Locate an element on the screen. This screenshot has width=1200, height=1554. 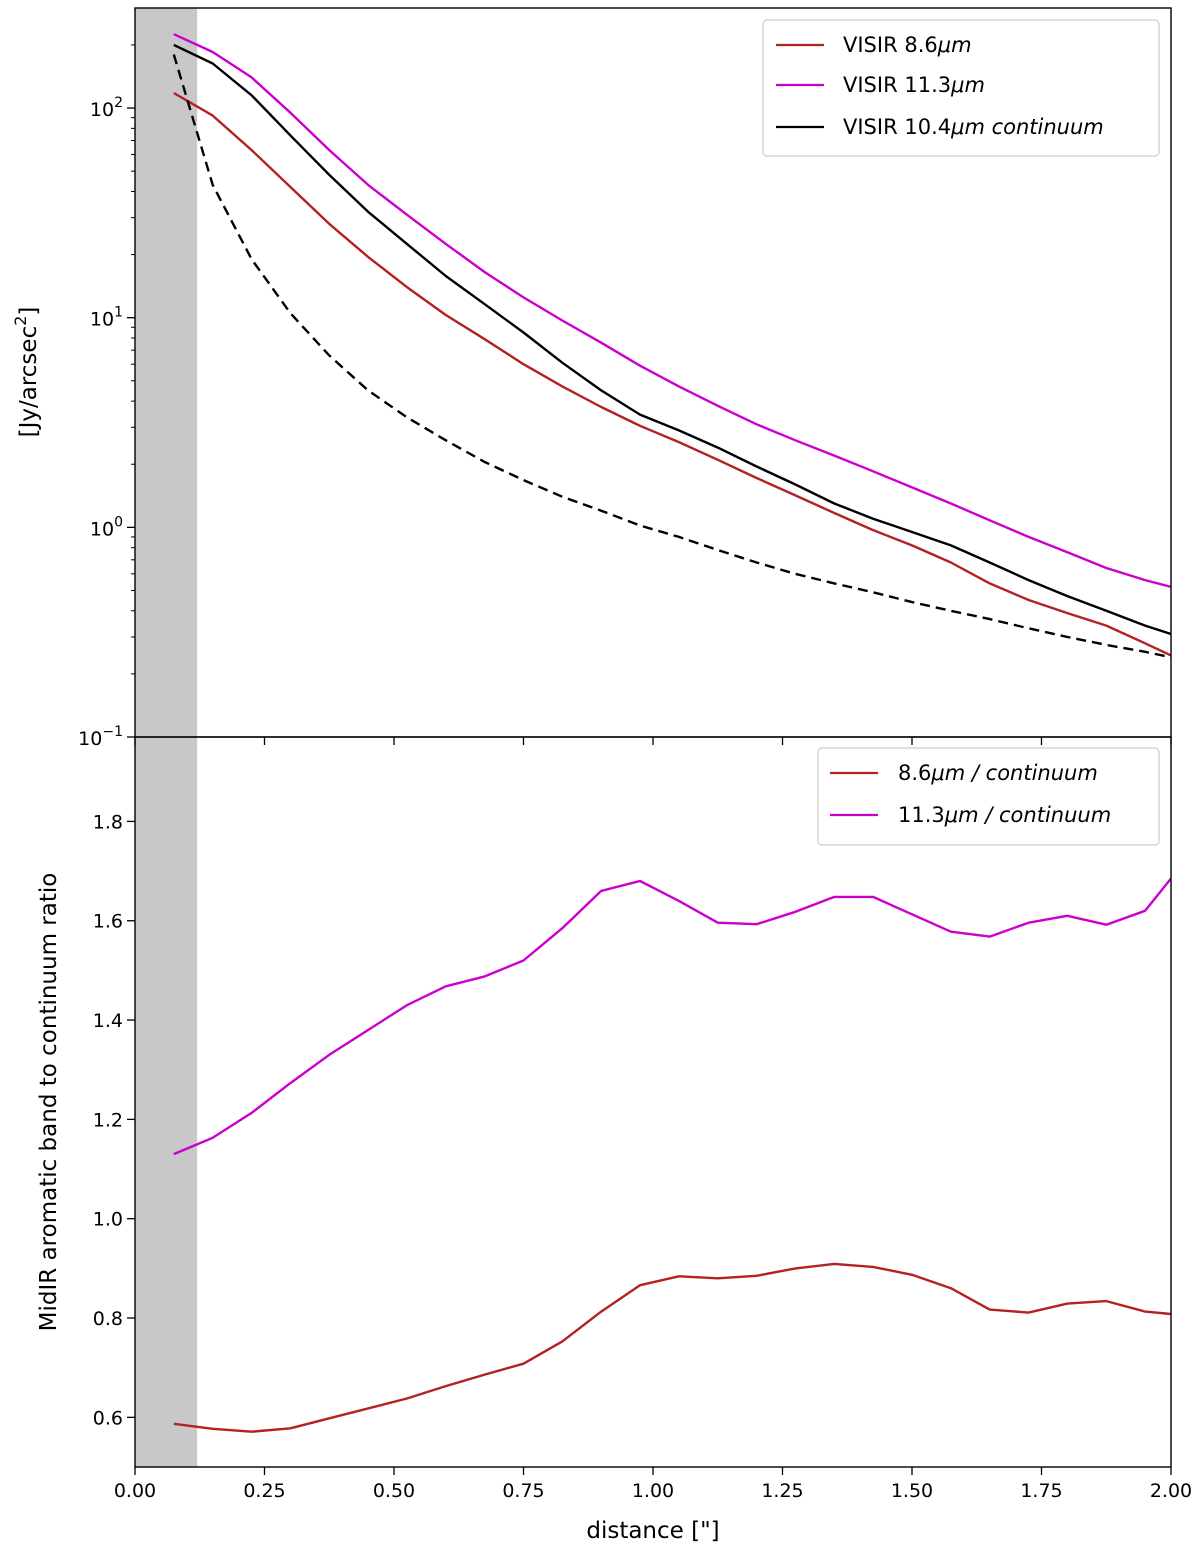
shaded-region-top is located at coordinates (166, 372).